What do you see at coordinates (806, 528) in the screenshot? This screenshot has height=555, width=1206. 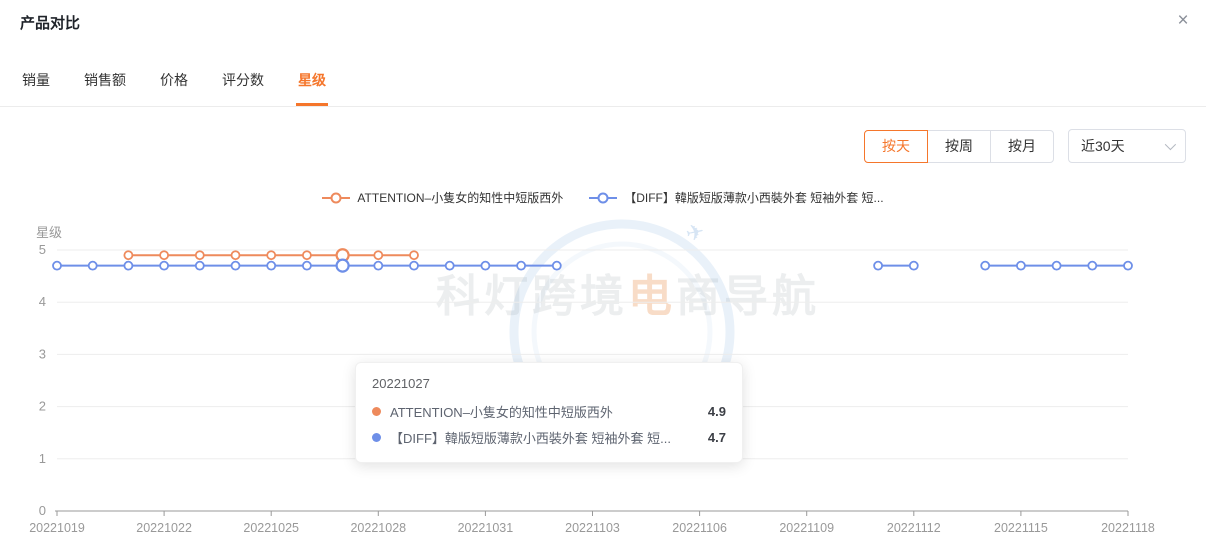 I see `x-axis-tick-label: 20221109` at bounding box center [806, 528].